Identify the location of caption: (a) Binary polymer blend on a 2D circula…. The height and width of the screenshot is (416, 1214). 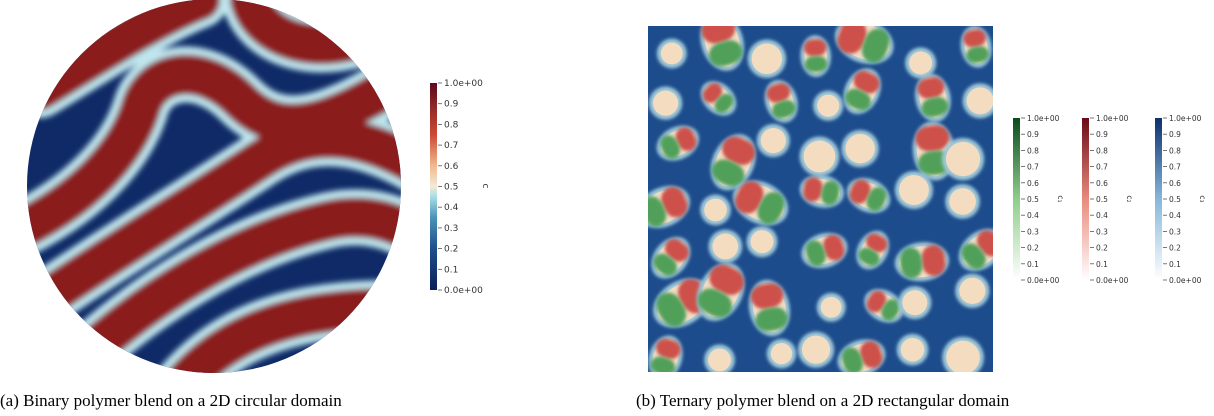
(171, 400).